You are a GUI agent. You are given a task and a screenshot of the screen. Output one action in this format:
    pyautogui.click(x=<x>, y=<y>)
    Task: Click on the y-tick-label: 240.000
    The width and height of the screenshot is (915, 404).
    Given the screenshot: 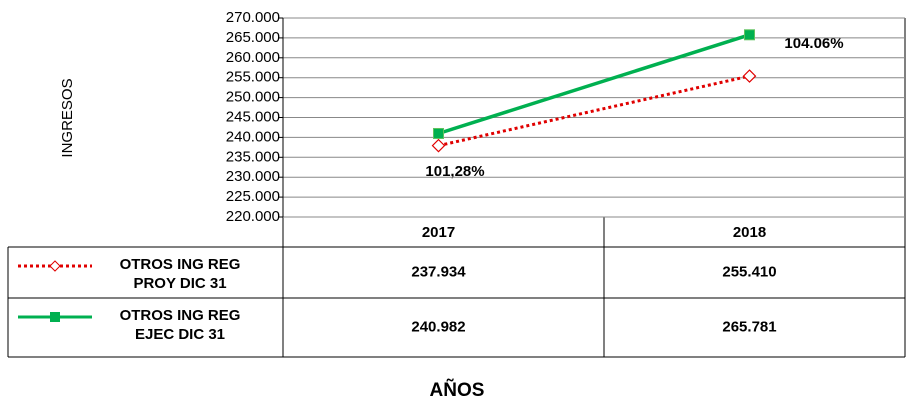 What is the action you would take?
    pyautogui.click(x=253, y=136)
    